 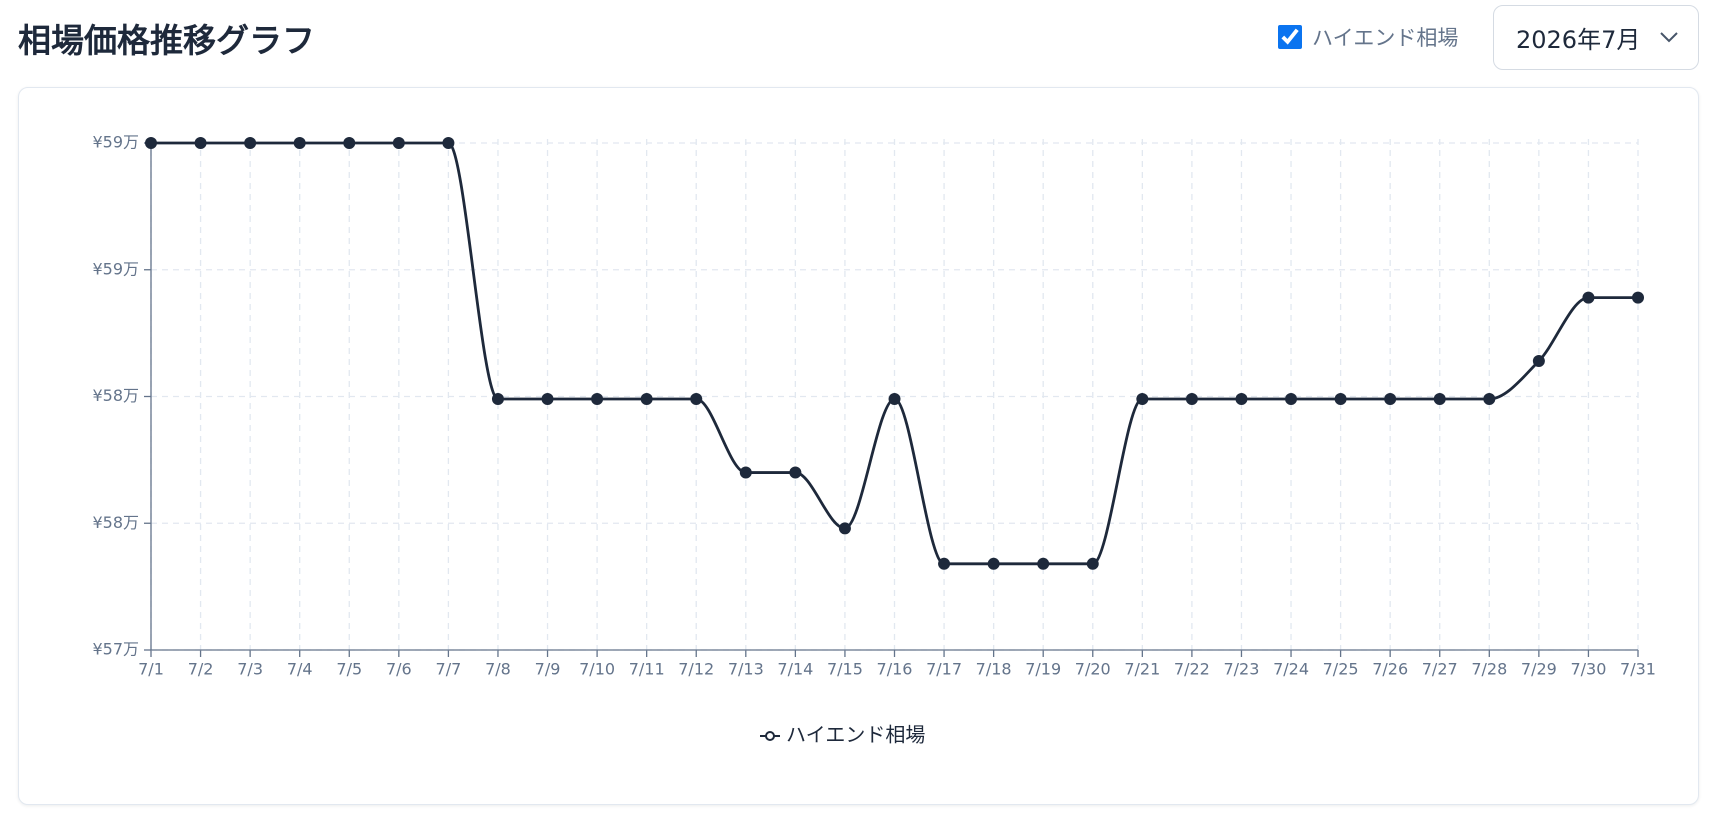 I want to click on x-tick-label: 7/19, so click(x=1043, y=669).